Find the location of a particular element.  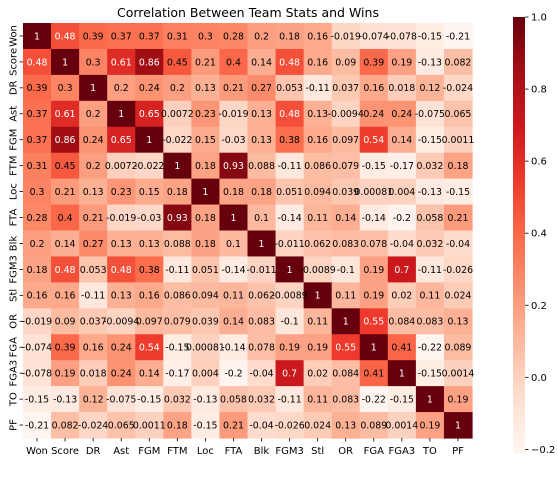

cell-value-label-14-7: 0.058 is located at coordinates (233, 399).